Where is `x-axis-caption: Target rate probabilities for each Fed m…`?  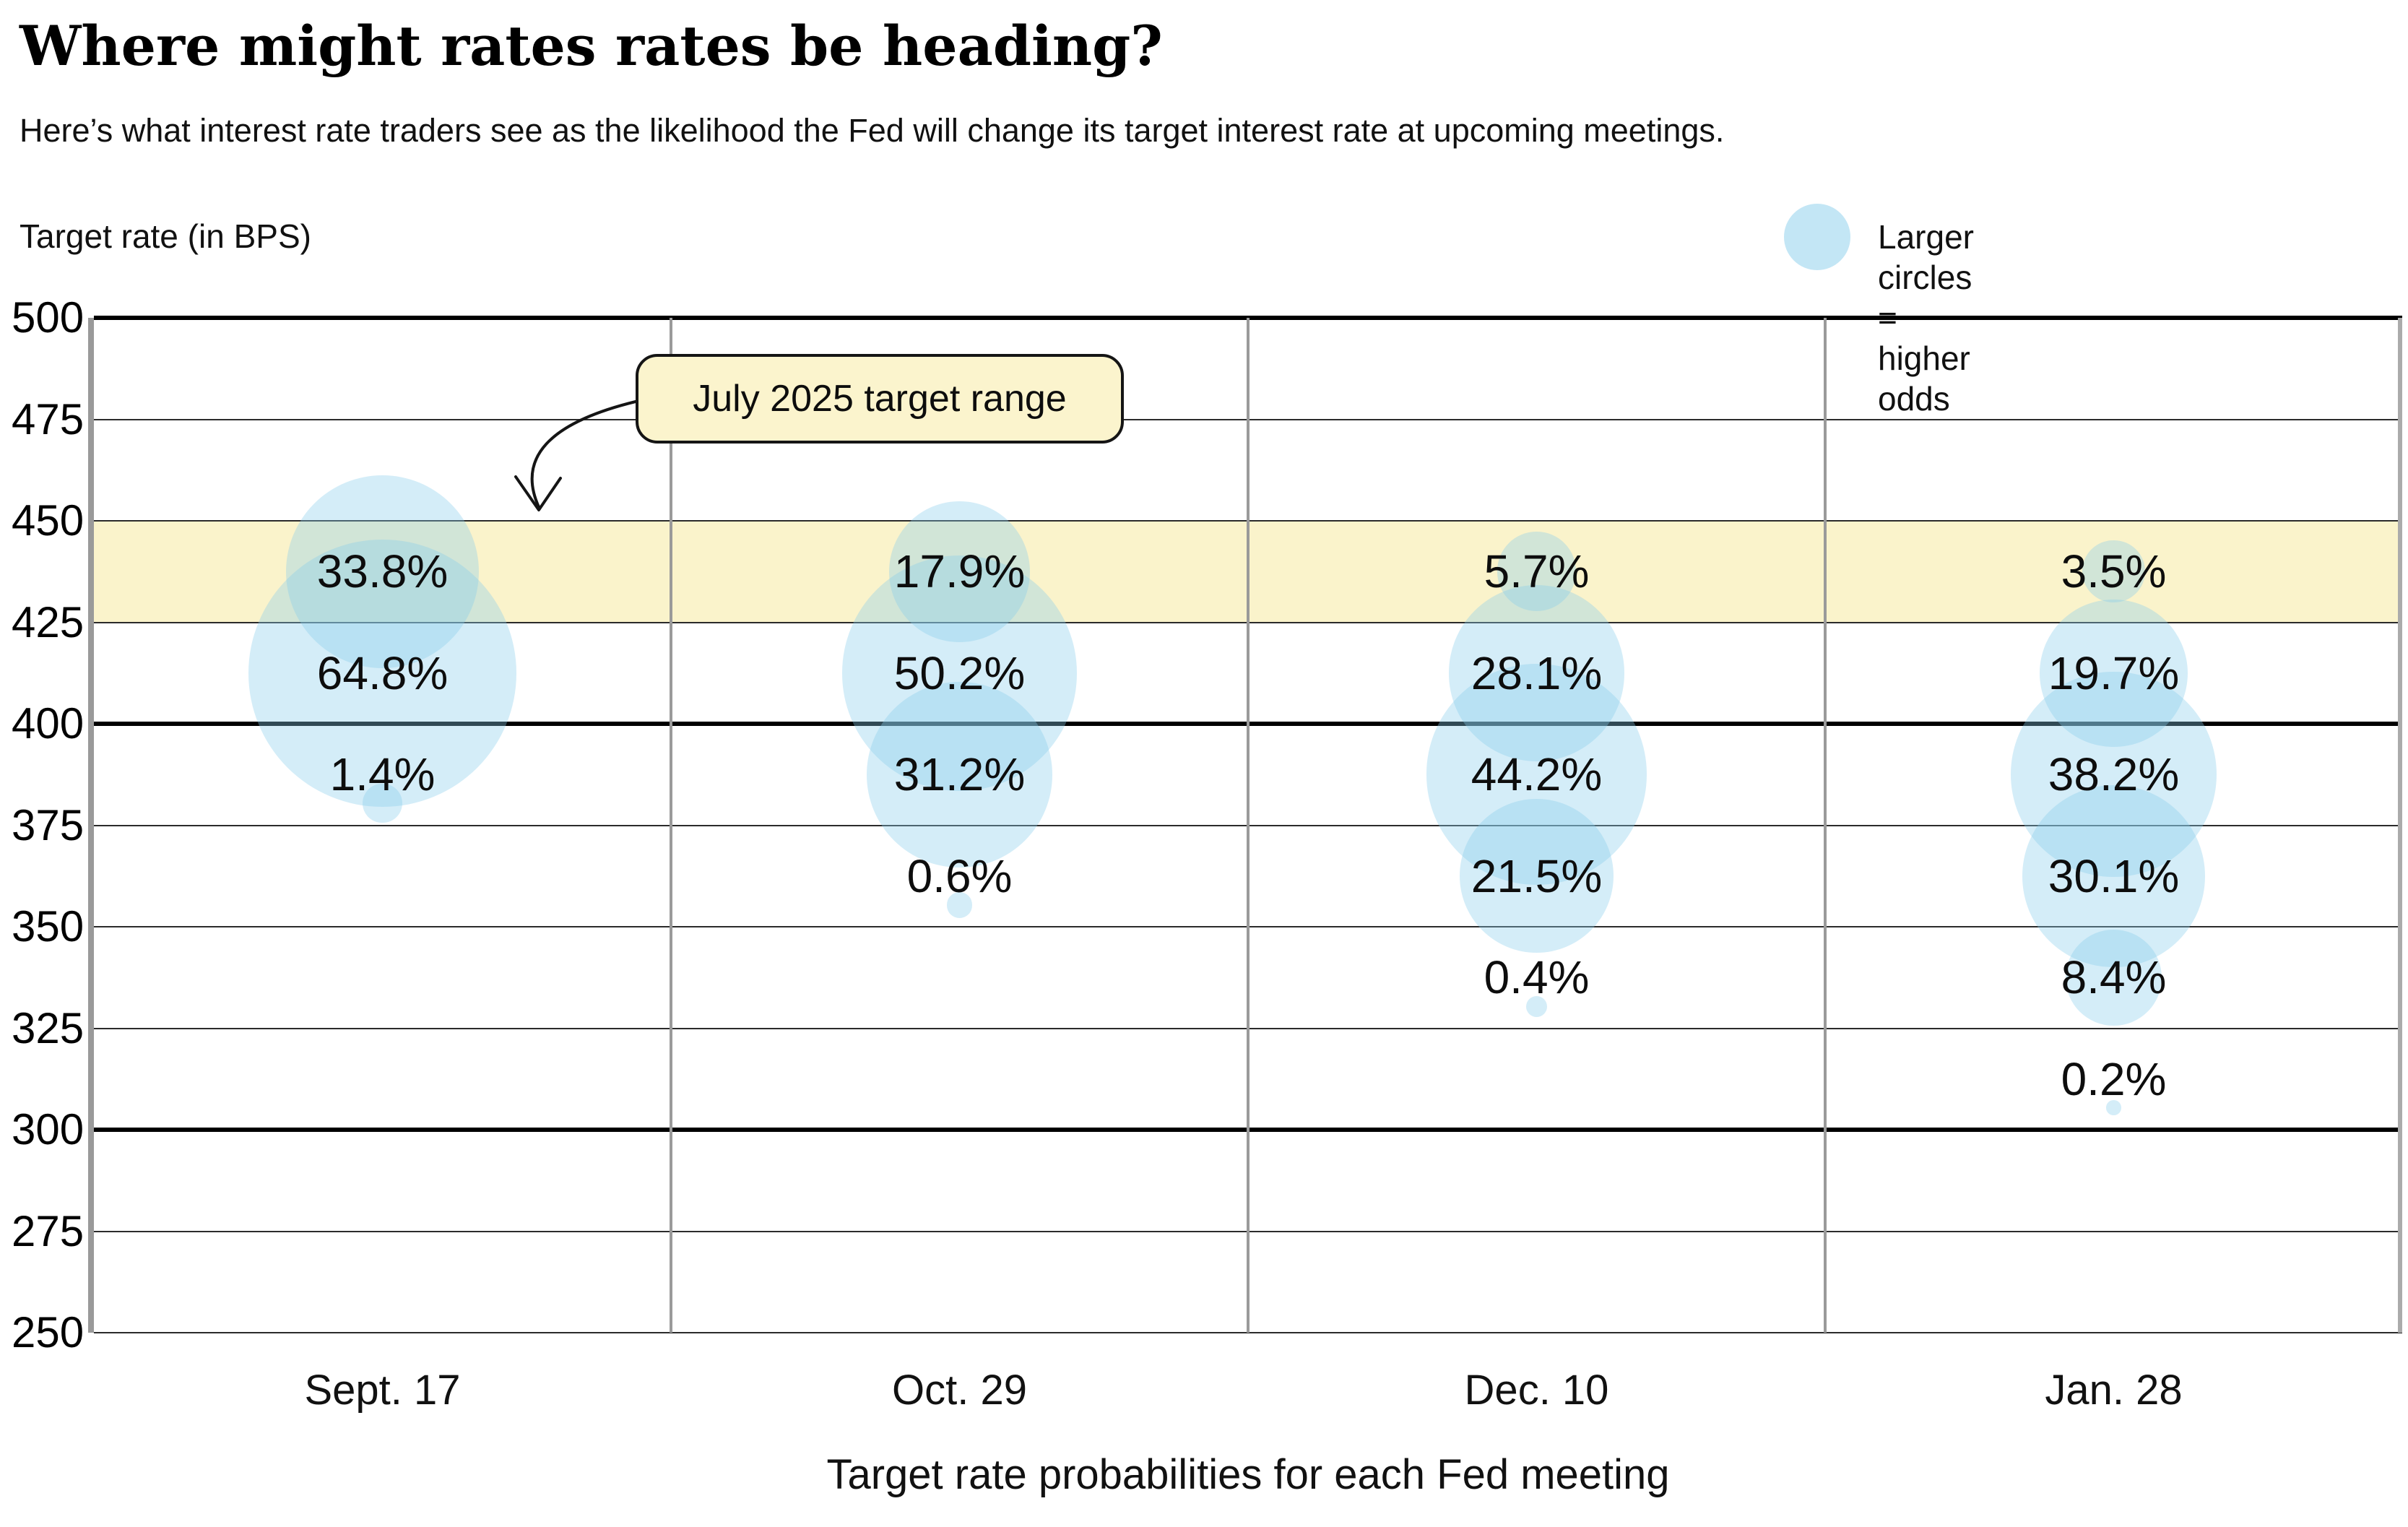
x-axis-caption: Target rate probabilities for each Fed m… is located at coordinates (1248, 1474).